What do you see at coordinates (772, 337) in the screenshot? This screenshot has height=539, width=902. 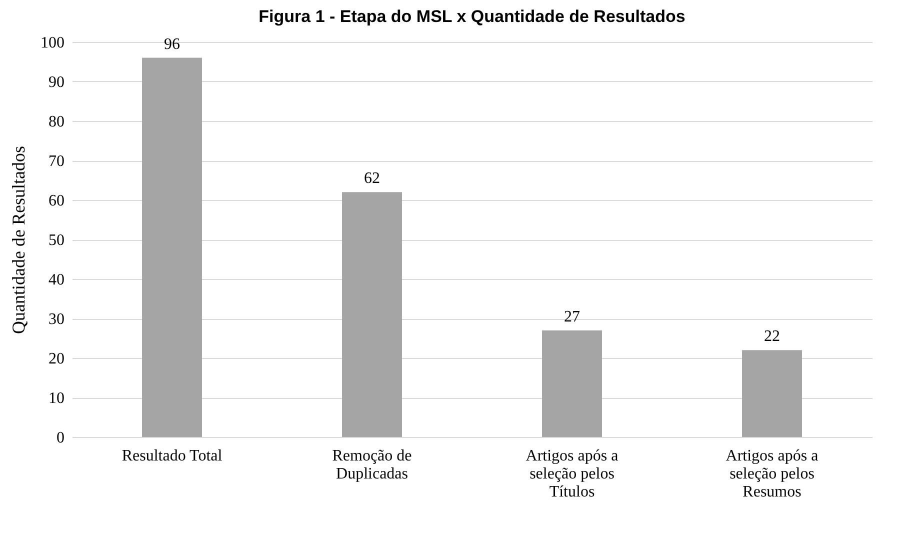 I see `data-label: 22` at bounding box center [772, 337].